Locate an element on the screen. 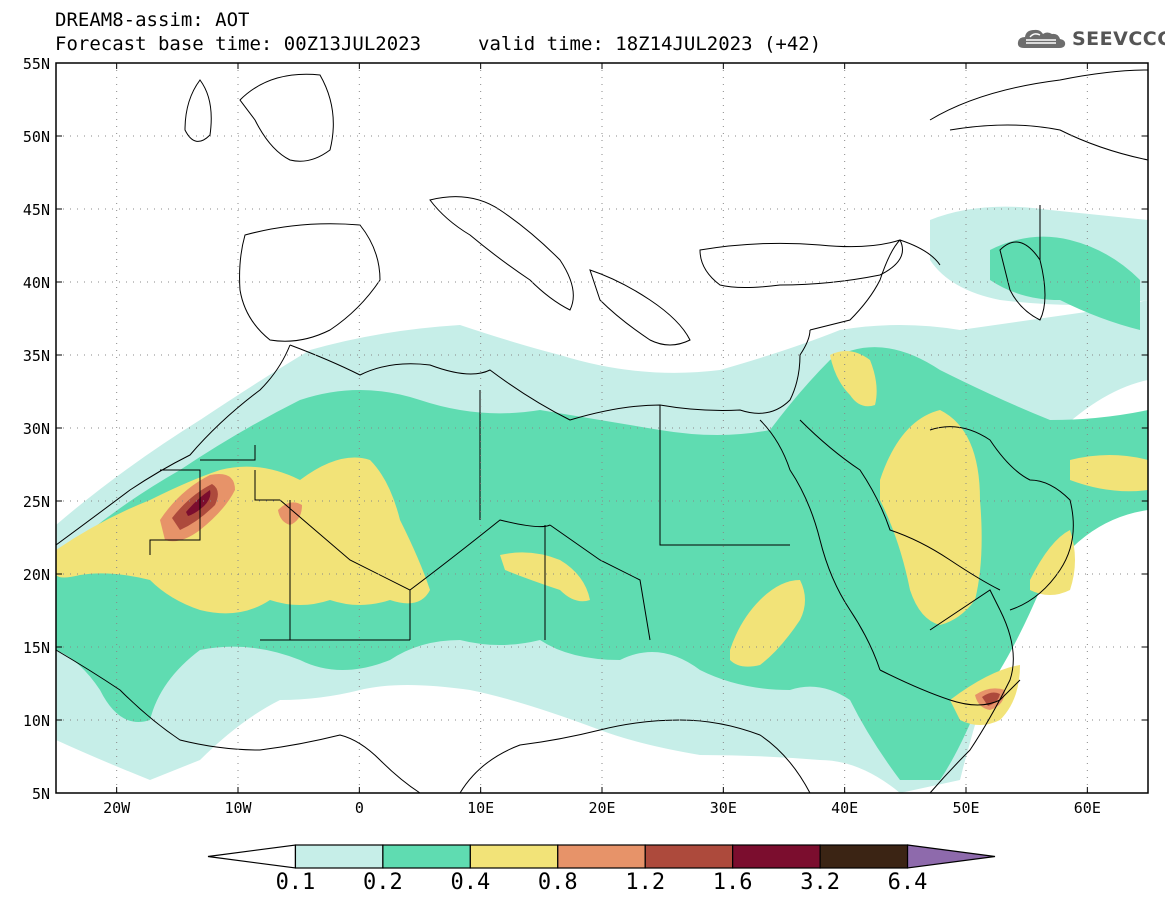  lon-label: 20W is located at coordinates (117, 808).